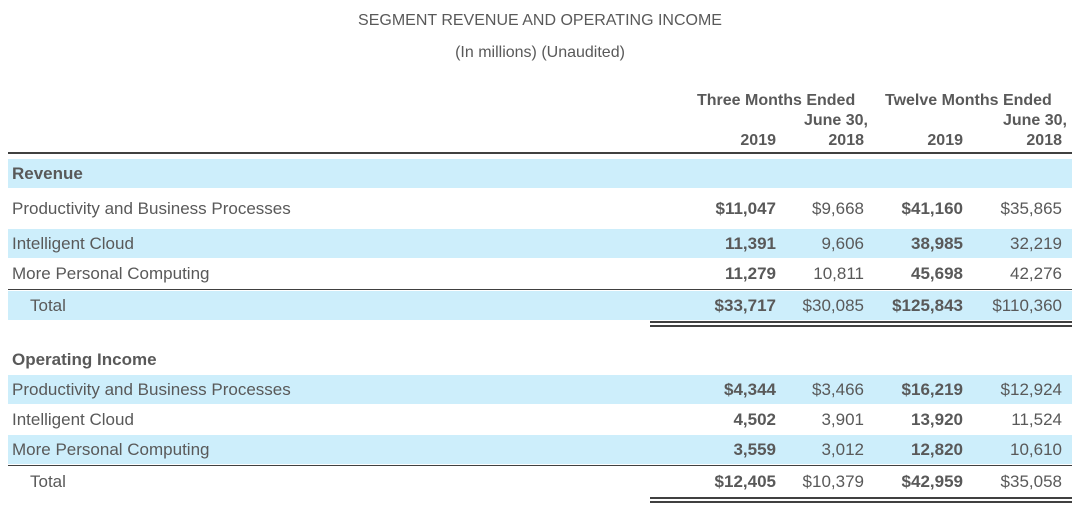 The width and height of the screenshot is (1080, 516). What do you see at coordinates (838, 208) in the screenshot?
I see `cell-value: $9,668` at bounding box center [838, 208].